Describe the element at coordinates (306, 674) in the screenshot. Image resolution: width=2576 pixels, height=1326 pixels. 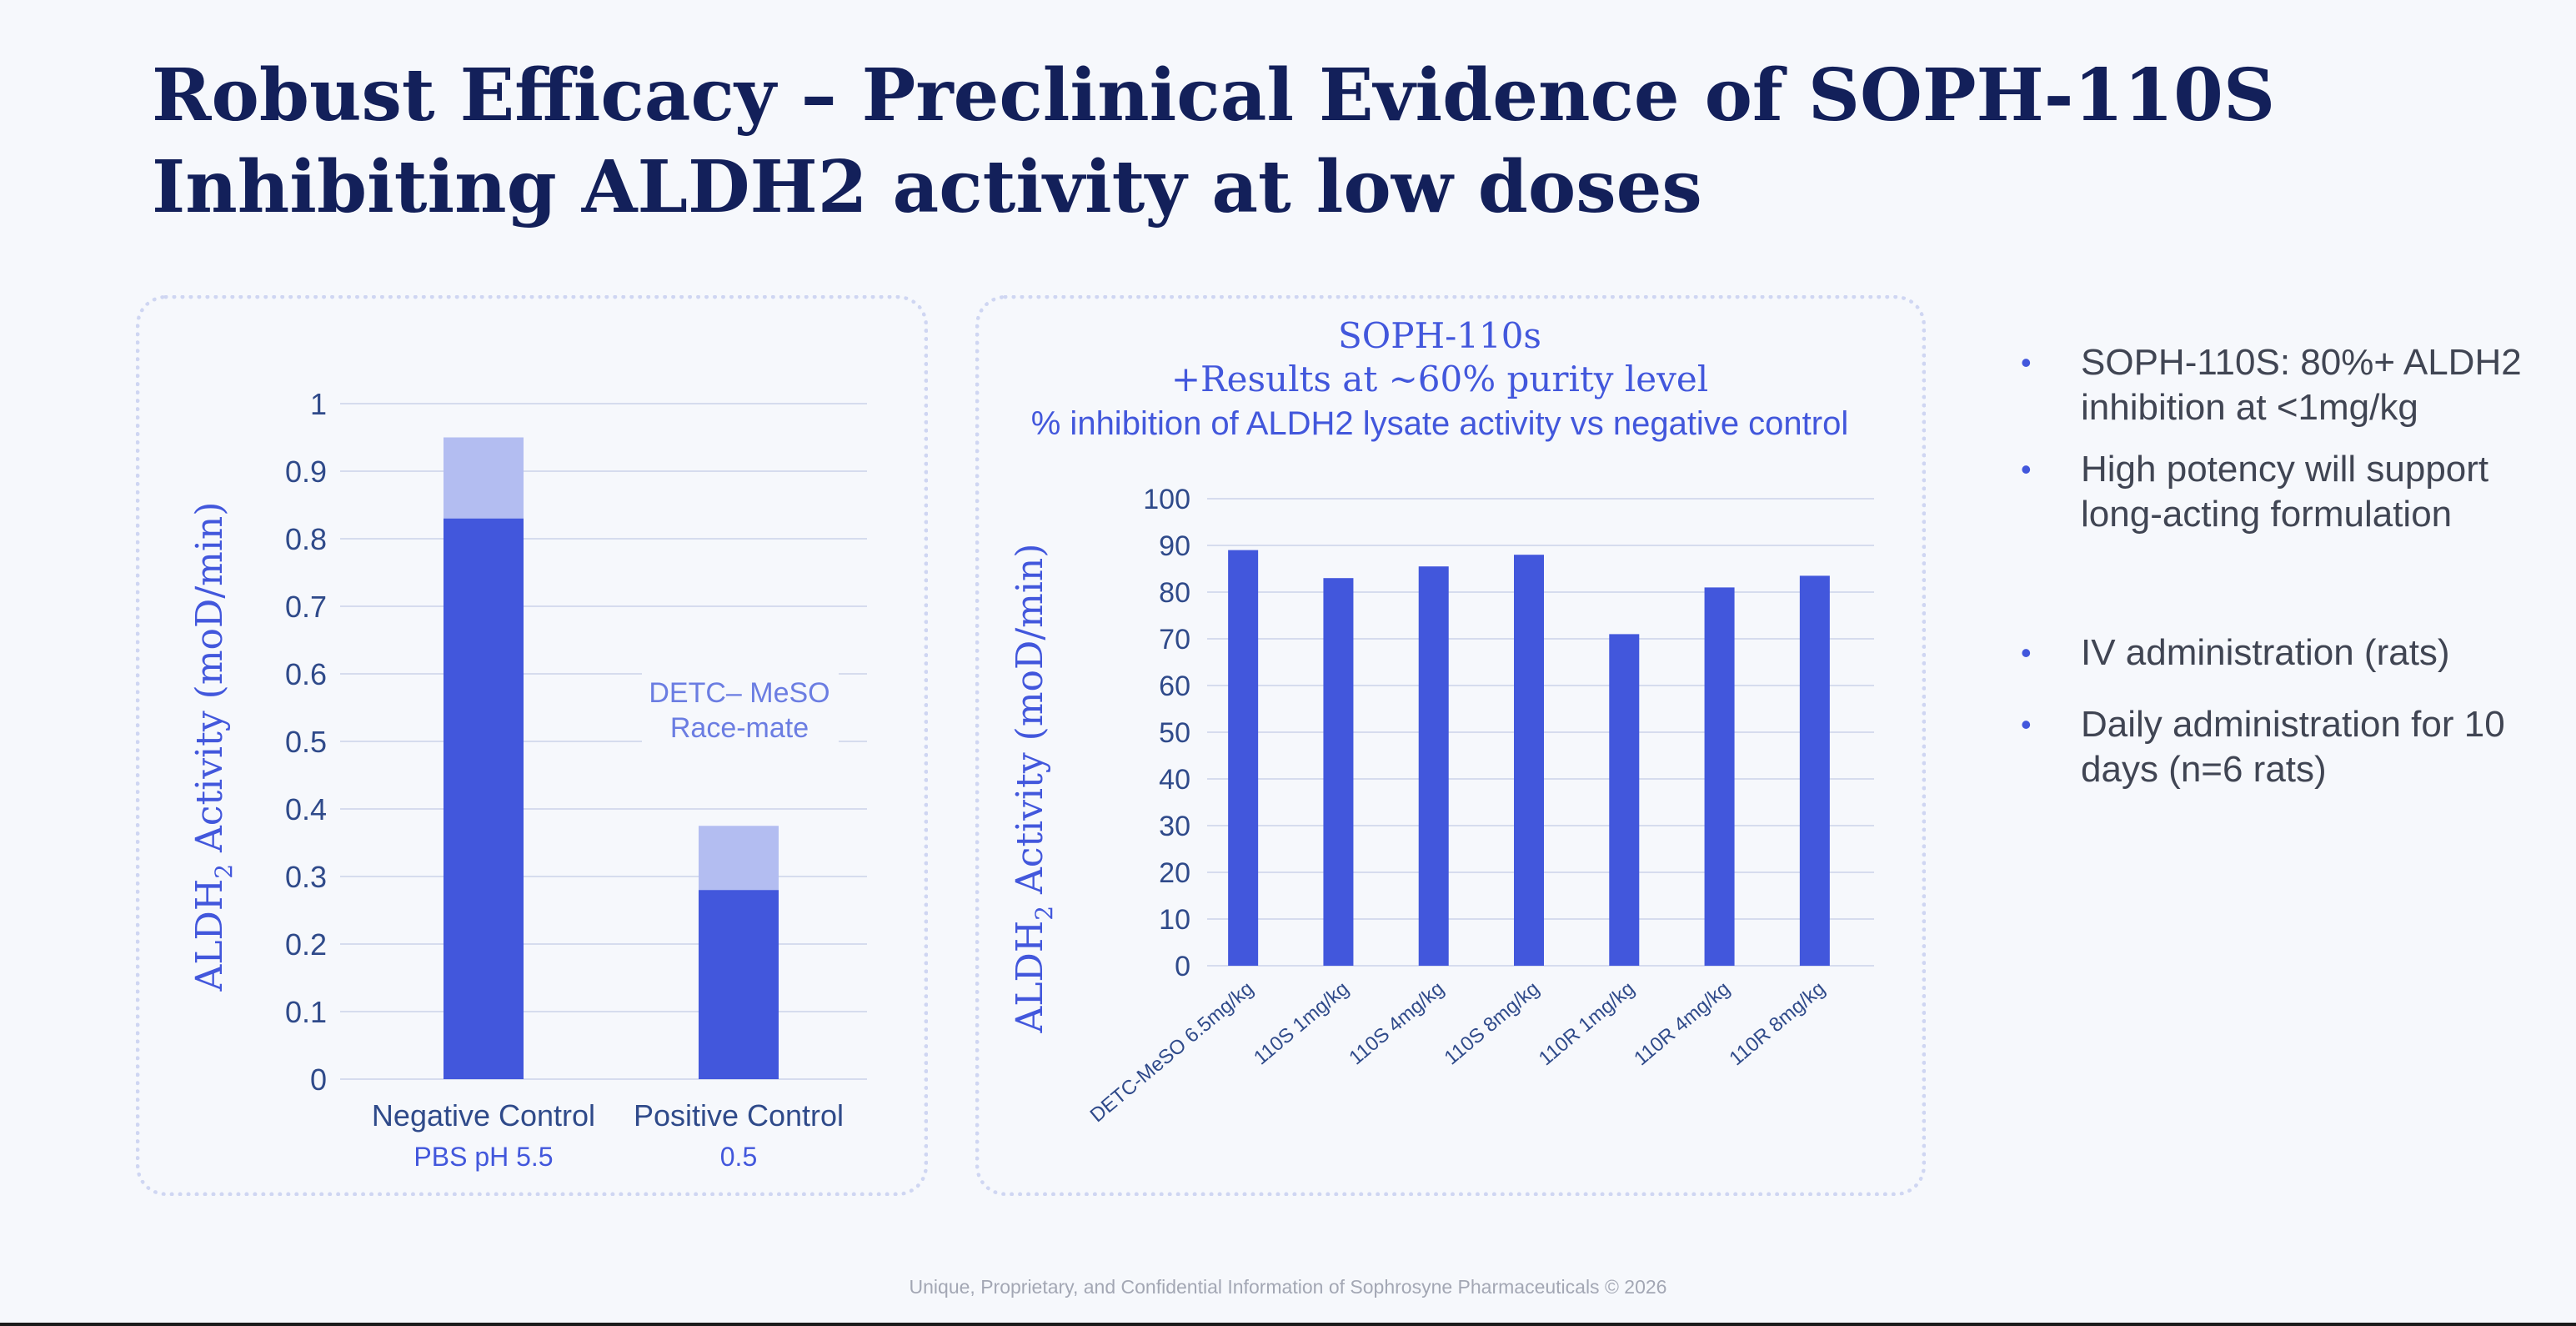
I see `y-tick-label: 0.6` at that location.